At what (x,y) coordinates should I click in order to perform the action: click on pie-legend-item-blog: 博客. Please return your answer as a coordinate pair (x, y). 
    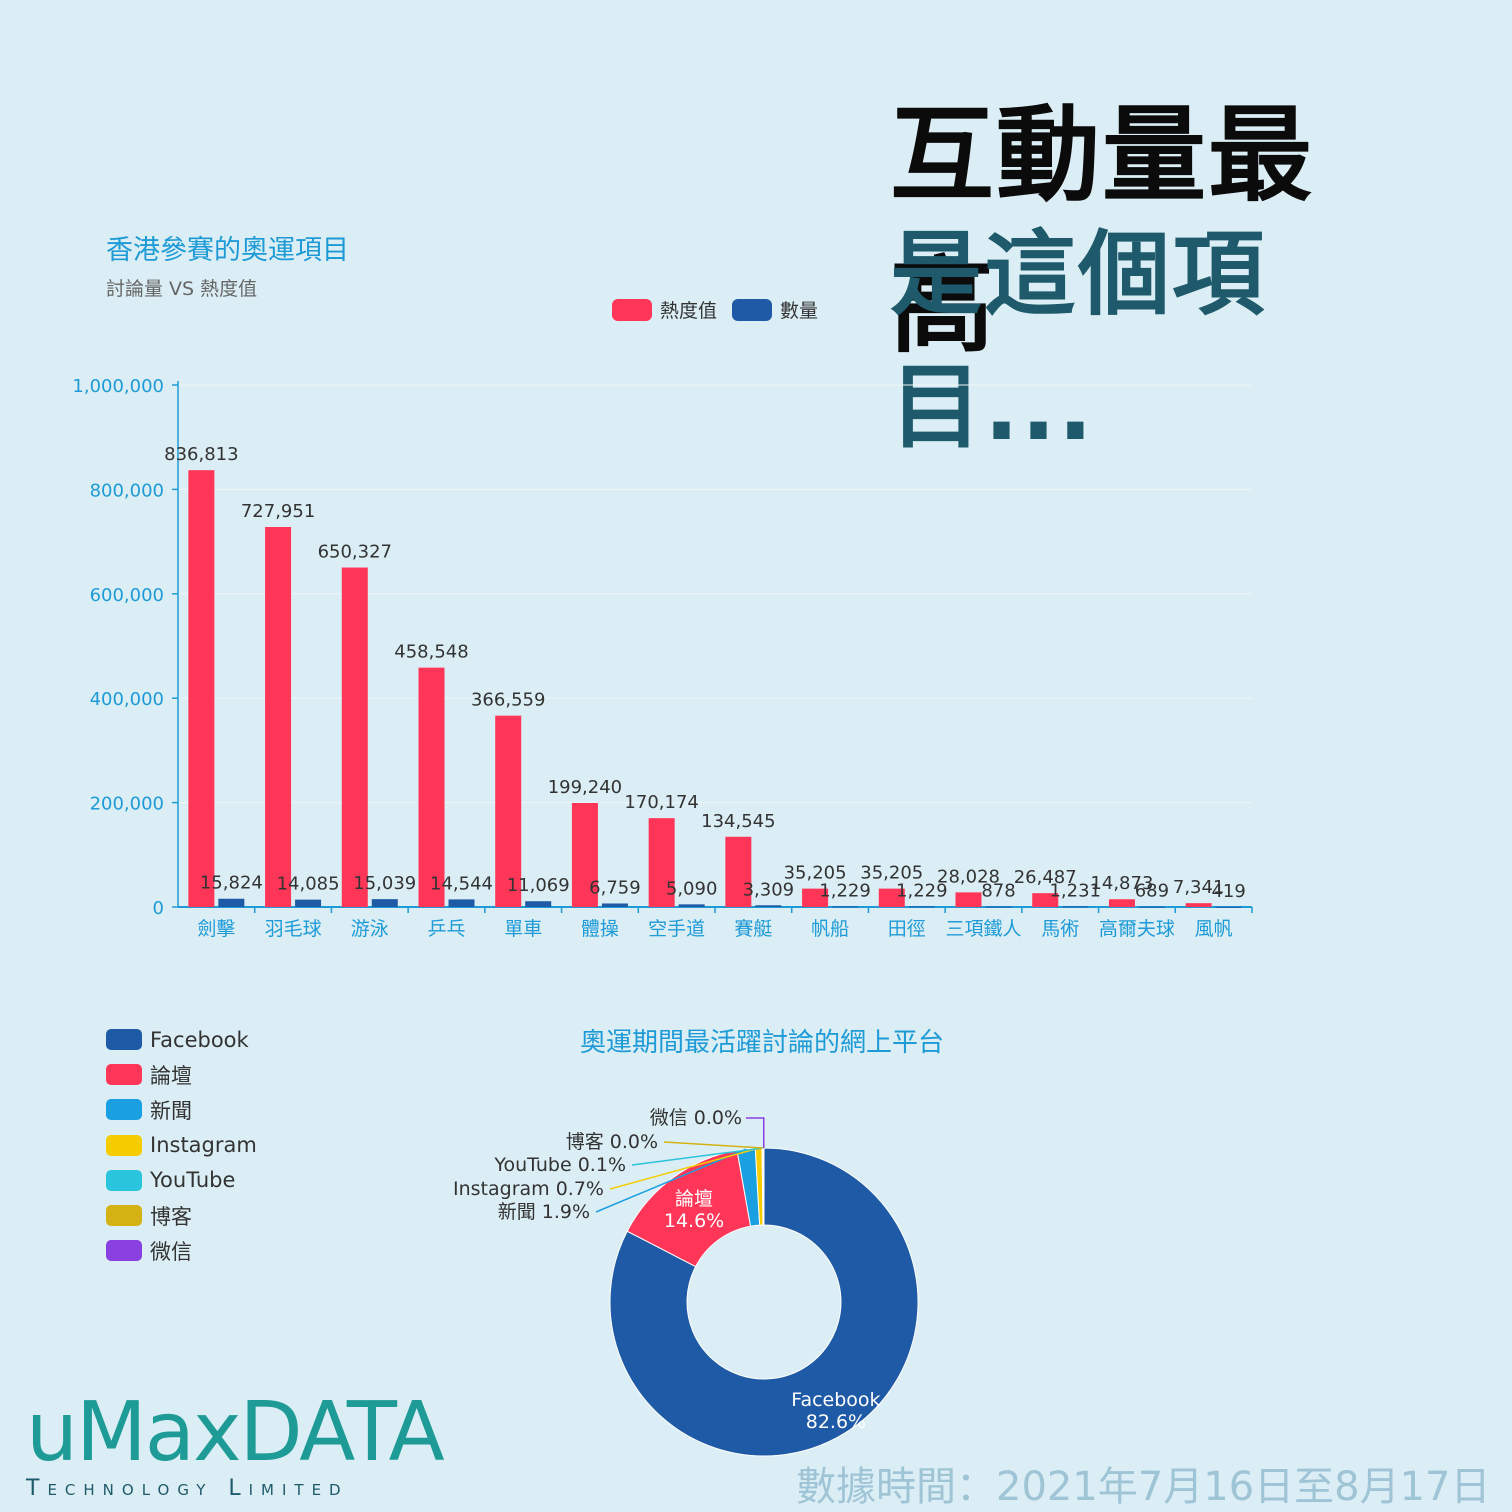
    Looking at the image, I should click on (181, 1215).